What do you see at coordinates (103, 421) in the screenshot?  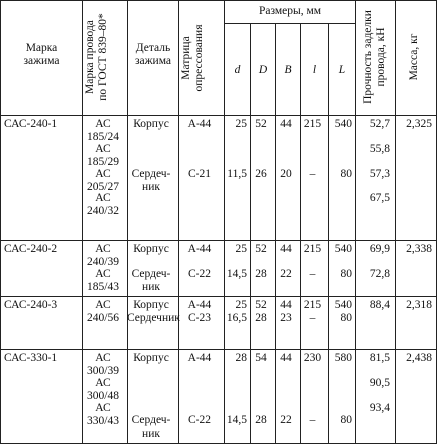 I see `wire-grade: 330/43` at bounding box center [103, 421].